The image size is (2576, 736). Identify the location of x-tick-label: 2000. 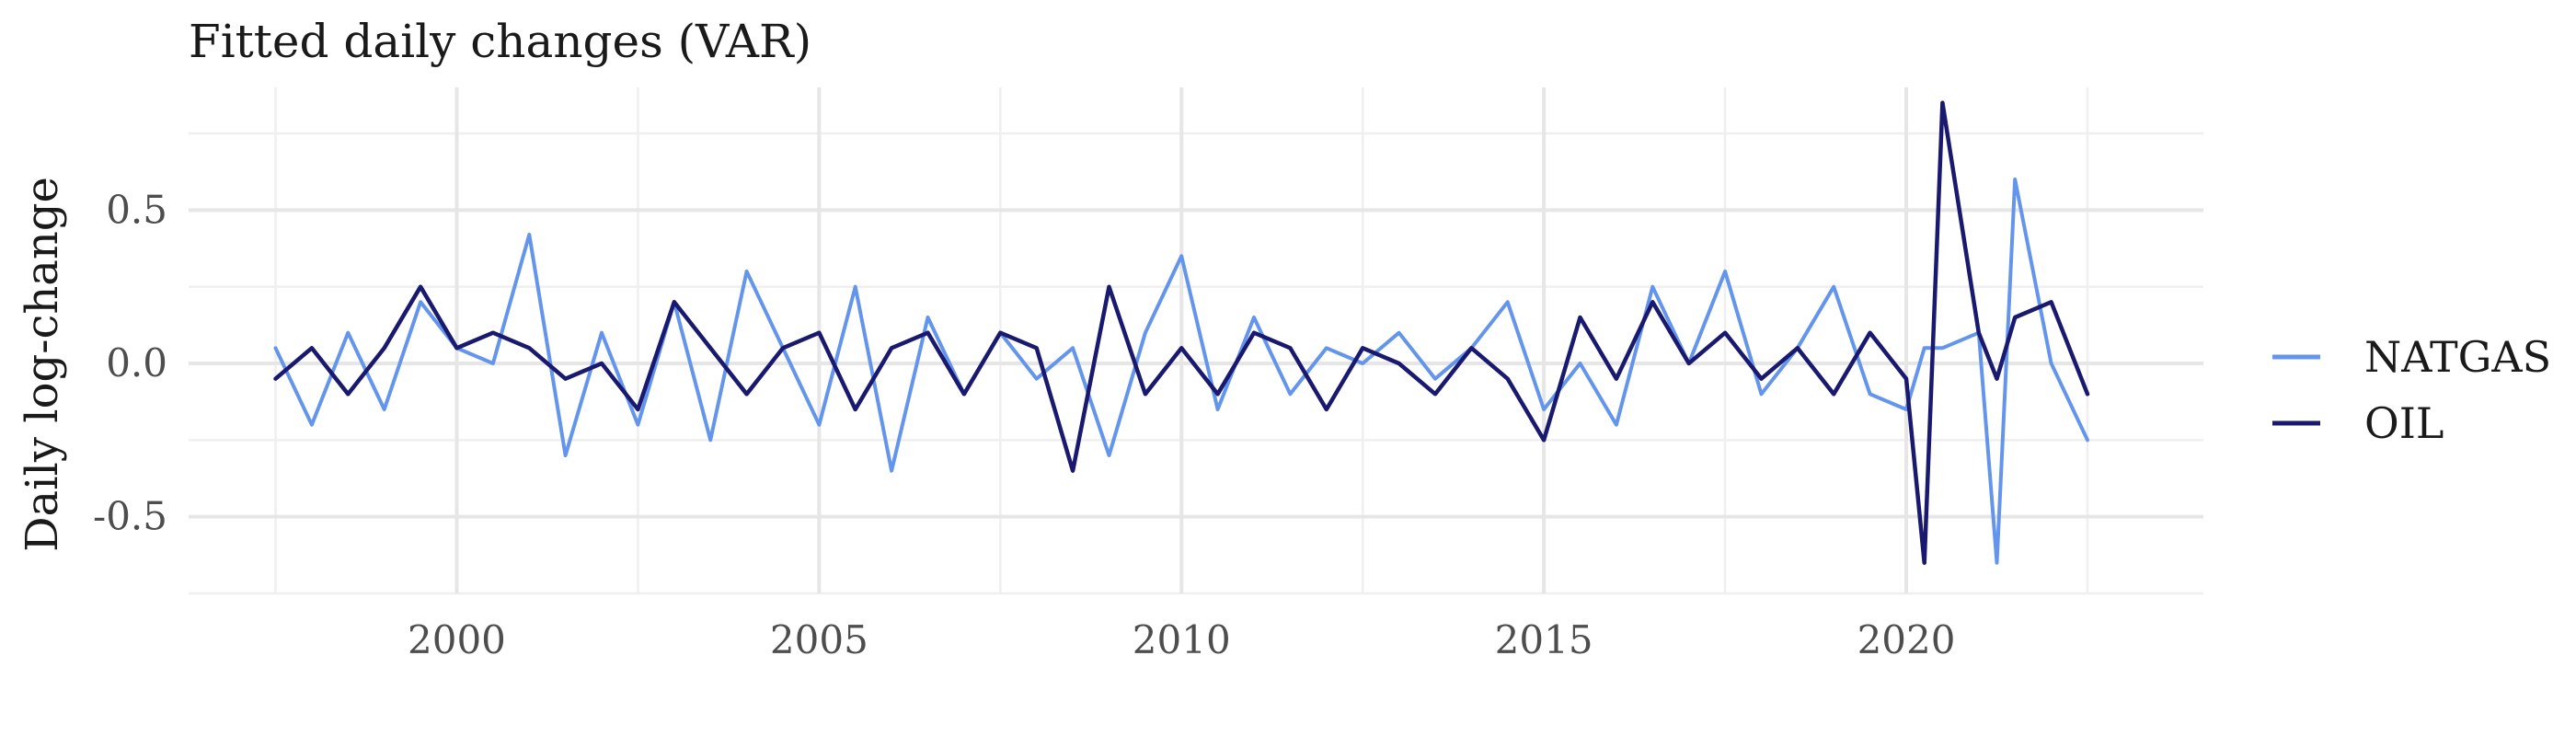
(457, 639).